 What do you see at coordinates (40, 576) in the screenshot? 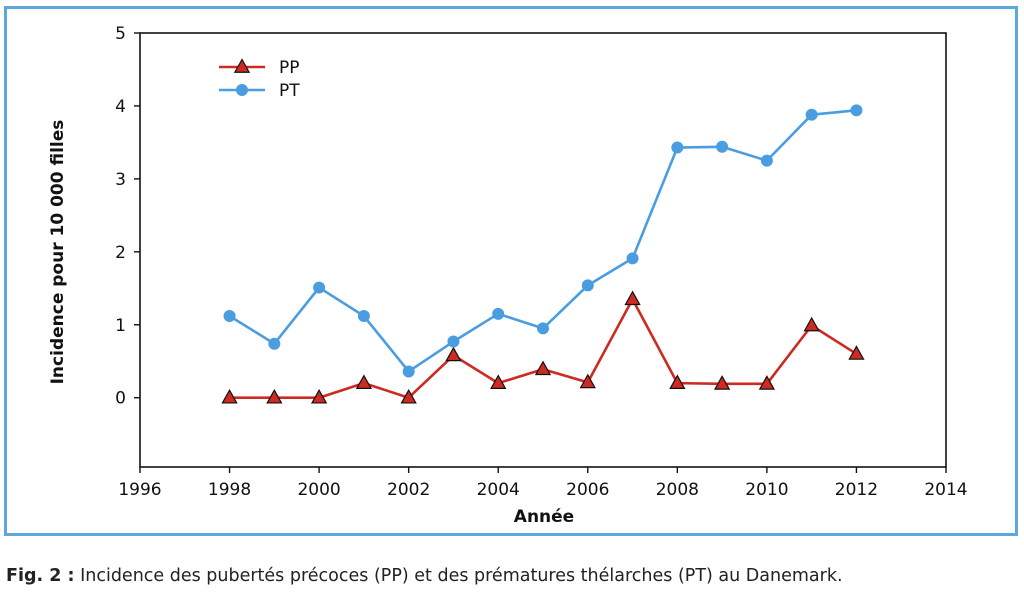
I see `caption-label: Fig. 2 :` at bounding box center [40, 576].